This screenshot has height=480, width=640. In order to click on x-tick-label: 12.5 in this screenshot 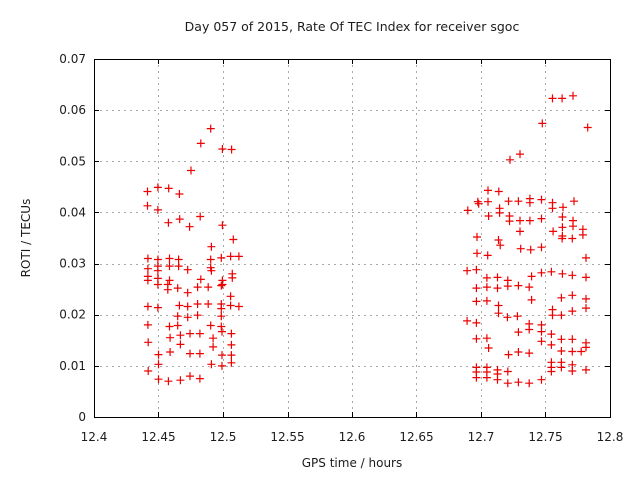, I will do `click(223, 437)`.